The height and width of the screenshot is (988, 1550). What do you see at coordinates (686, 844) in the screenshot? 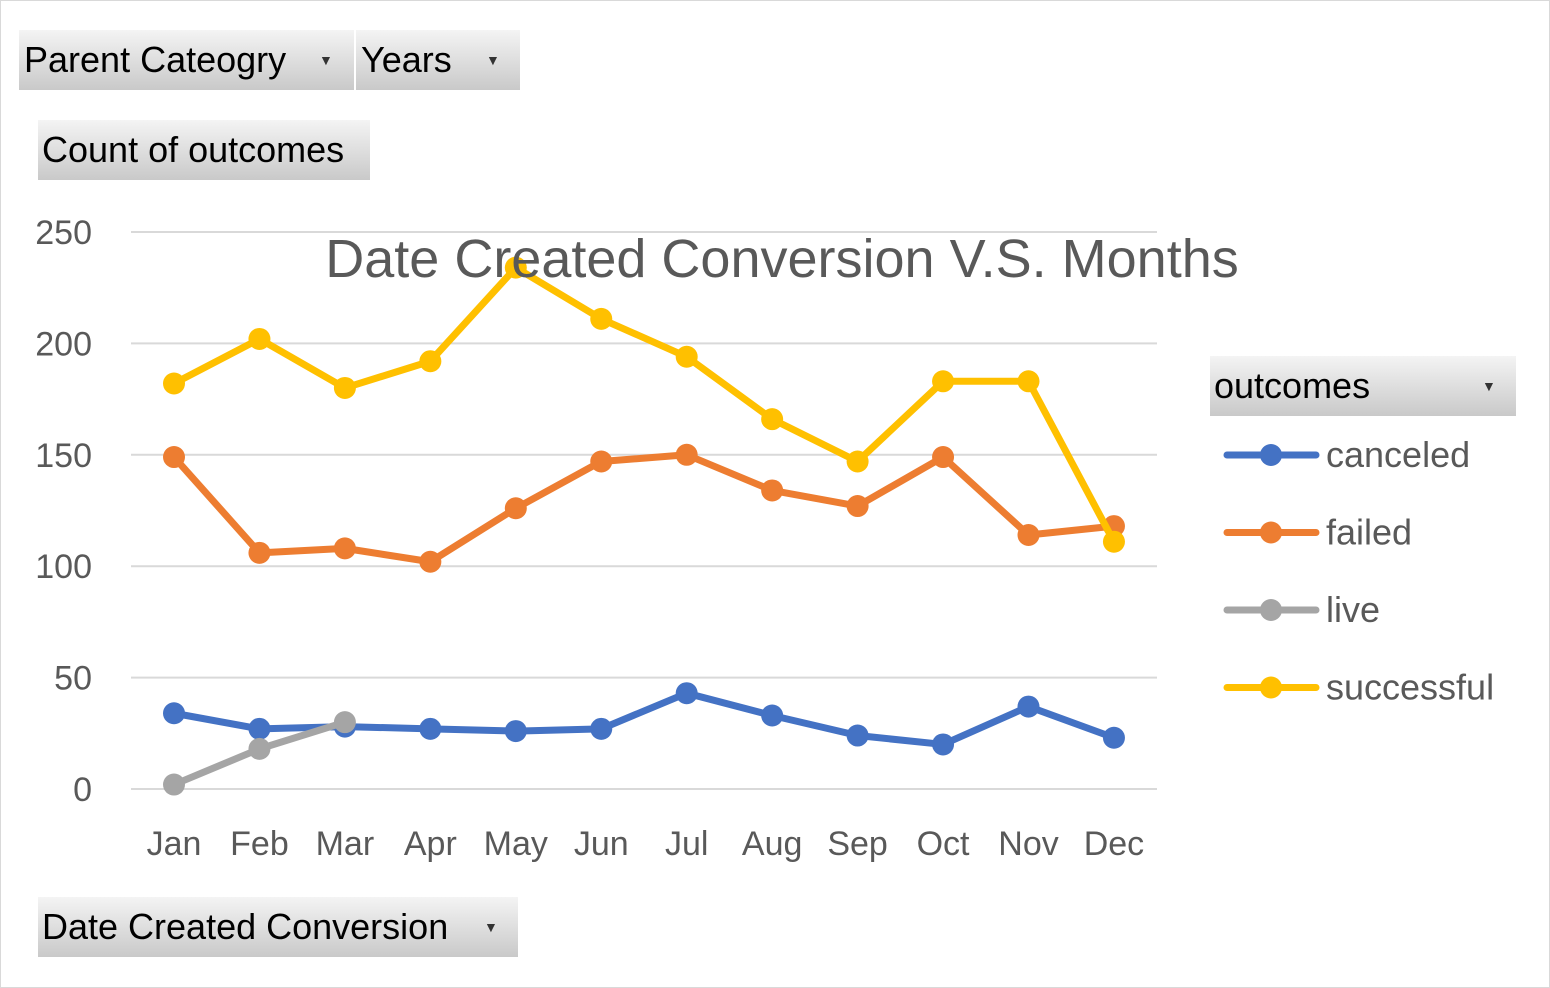
I see `x-tick-label: Jul` at bounding box center [686, 844].